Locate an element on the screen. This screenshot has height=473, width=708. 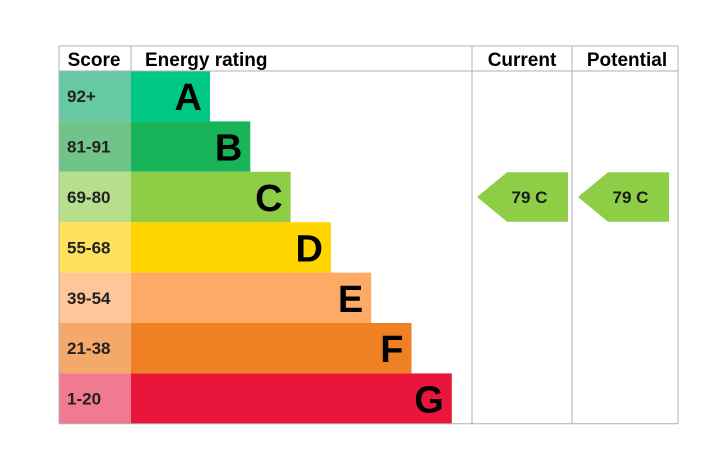
band-bar-g is located at coordinates (291, 398).